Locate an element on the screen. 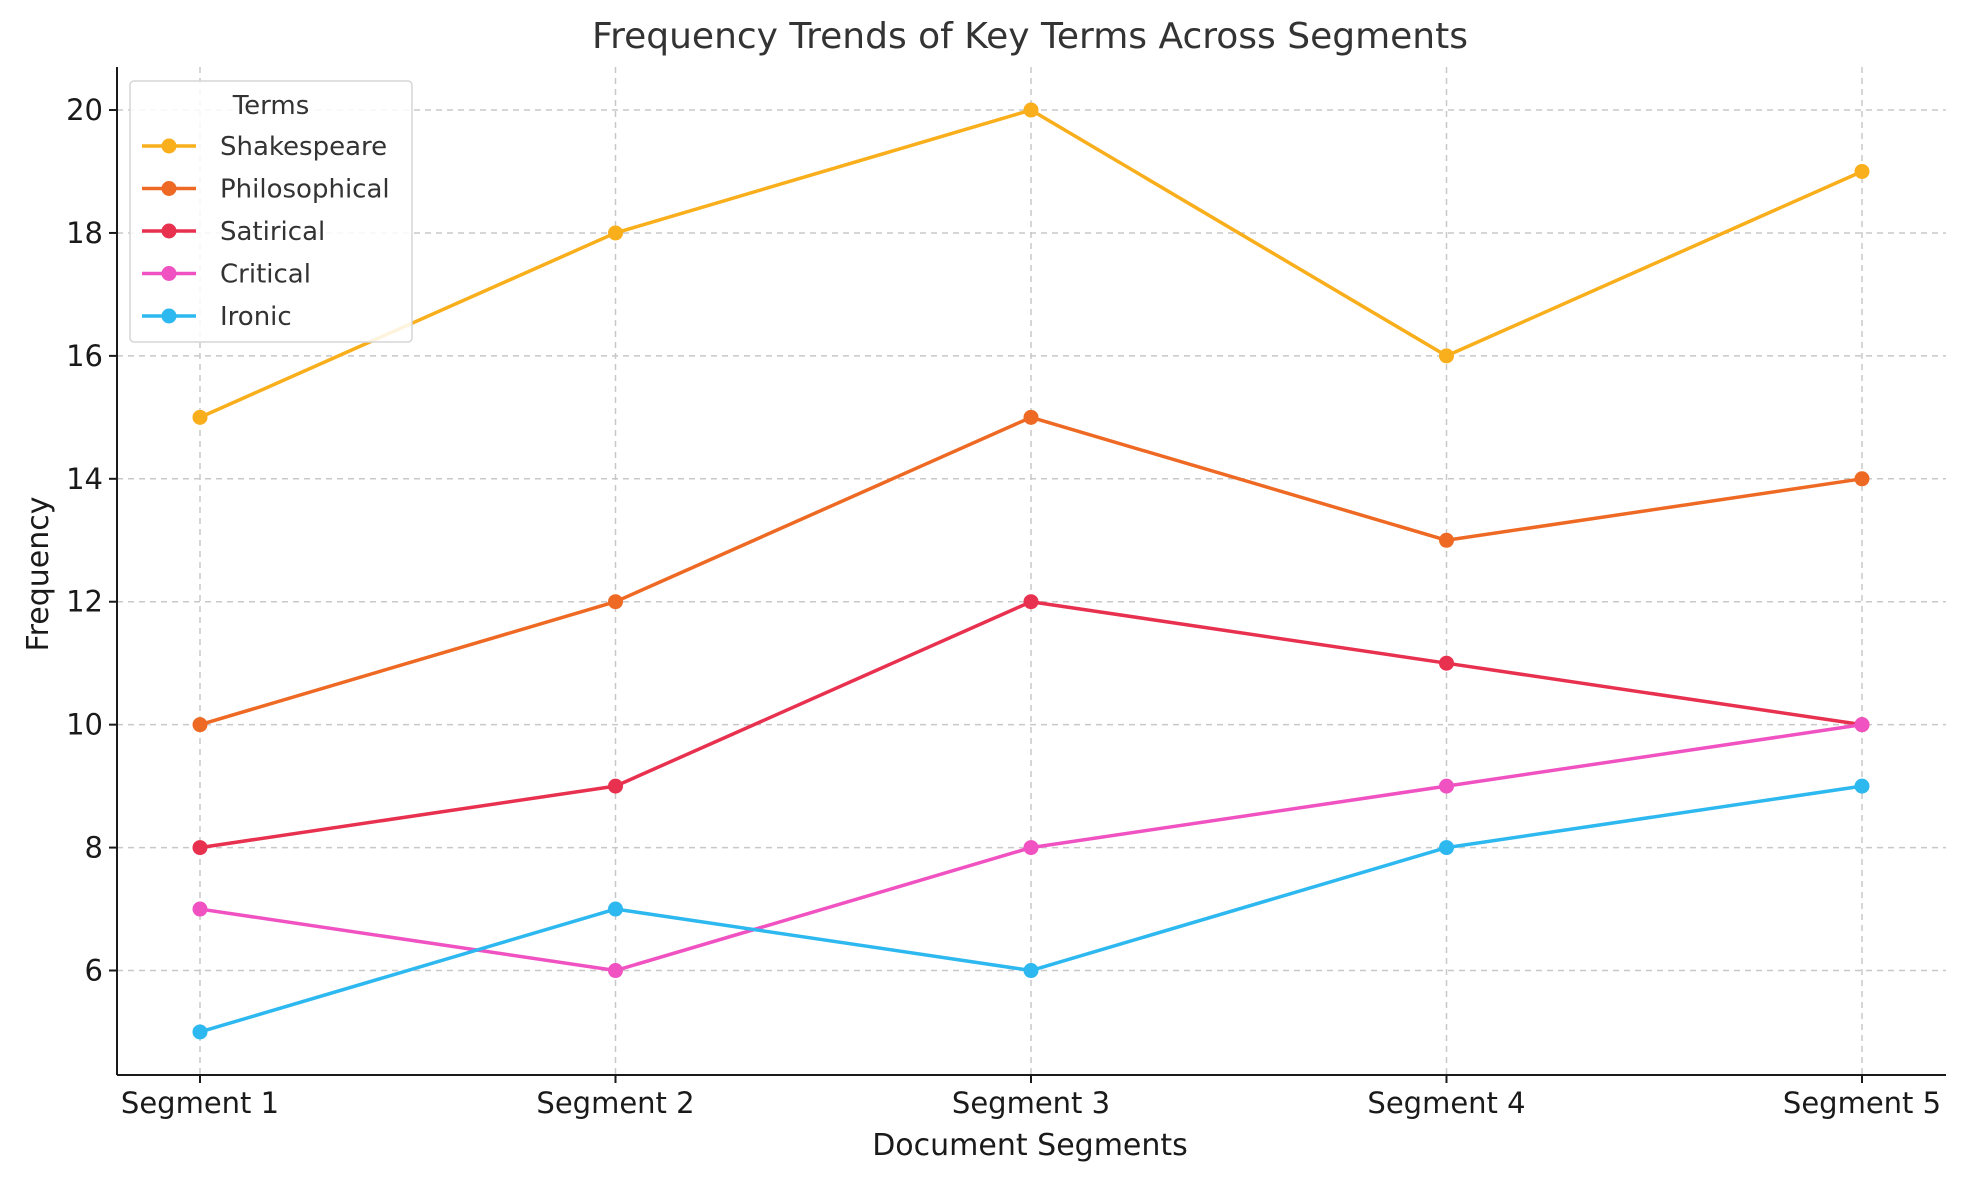  legend-item-ironic: Ironic is located at coordinates (217, 317).